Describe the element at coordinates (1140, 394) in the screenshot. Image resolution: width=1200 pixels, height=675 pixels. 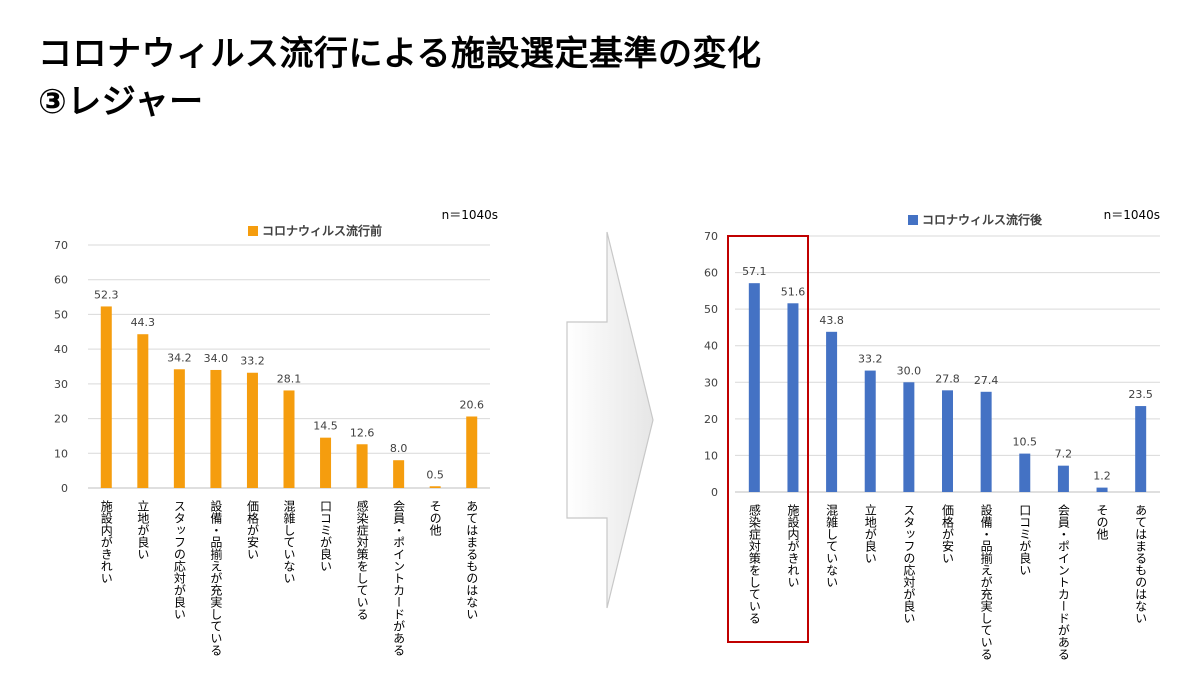
I see `data-label: 23.5` at that location.